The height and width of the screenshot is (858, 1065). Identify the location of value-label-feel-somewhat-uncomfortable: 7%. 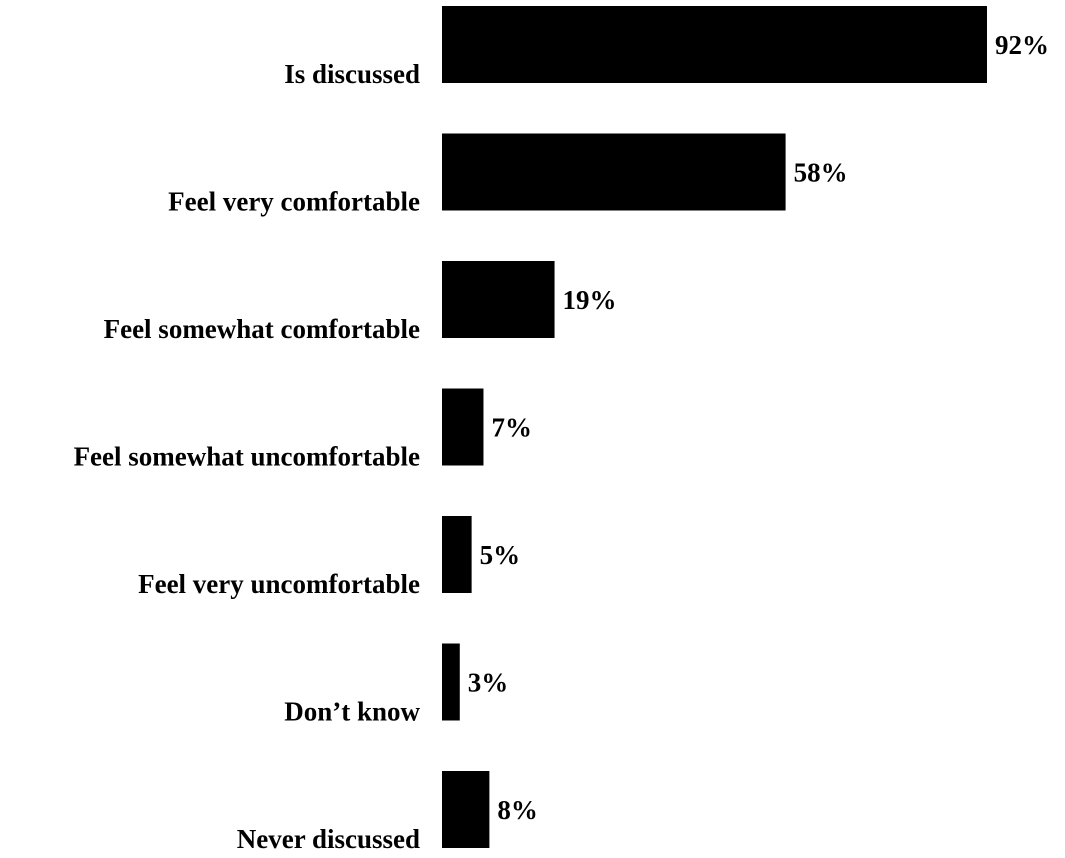
(511, 428).